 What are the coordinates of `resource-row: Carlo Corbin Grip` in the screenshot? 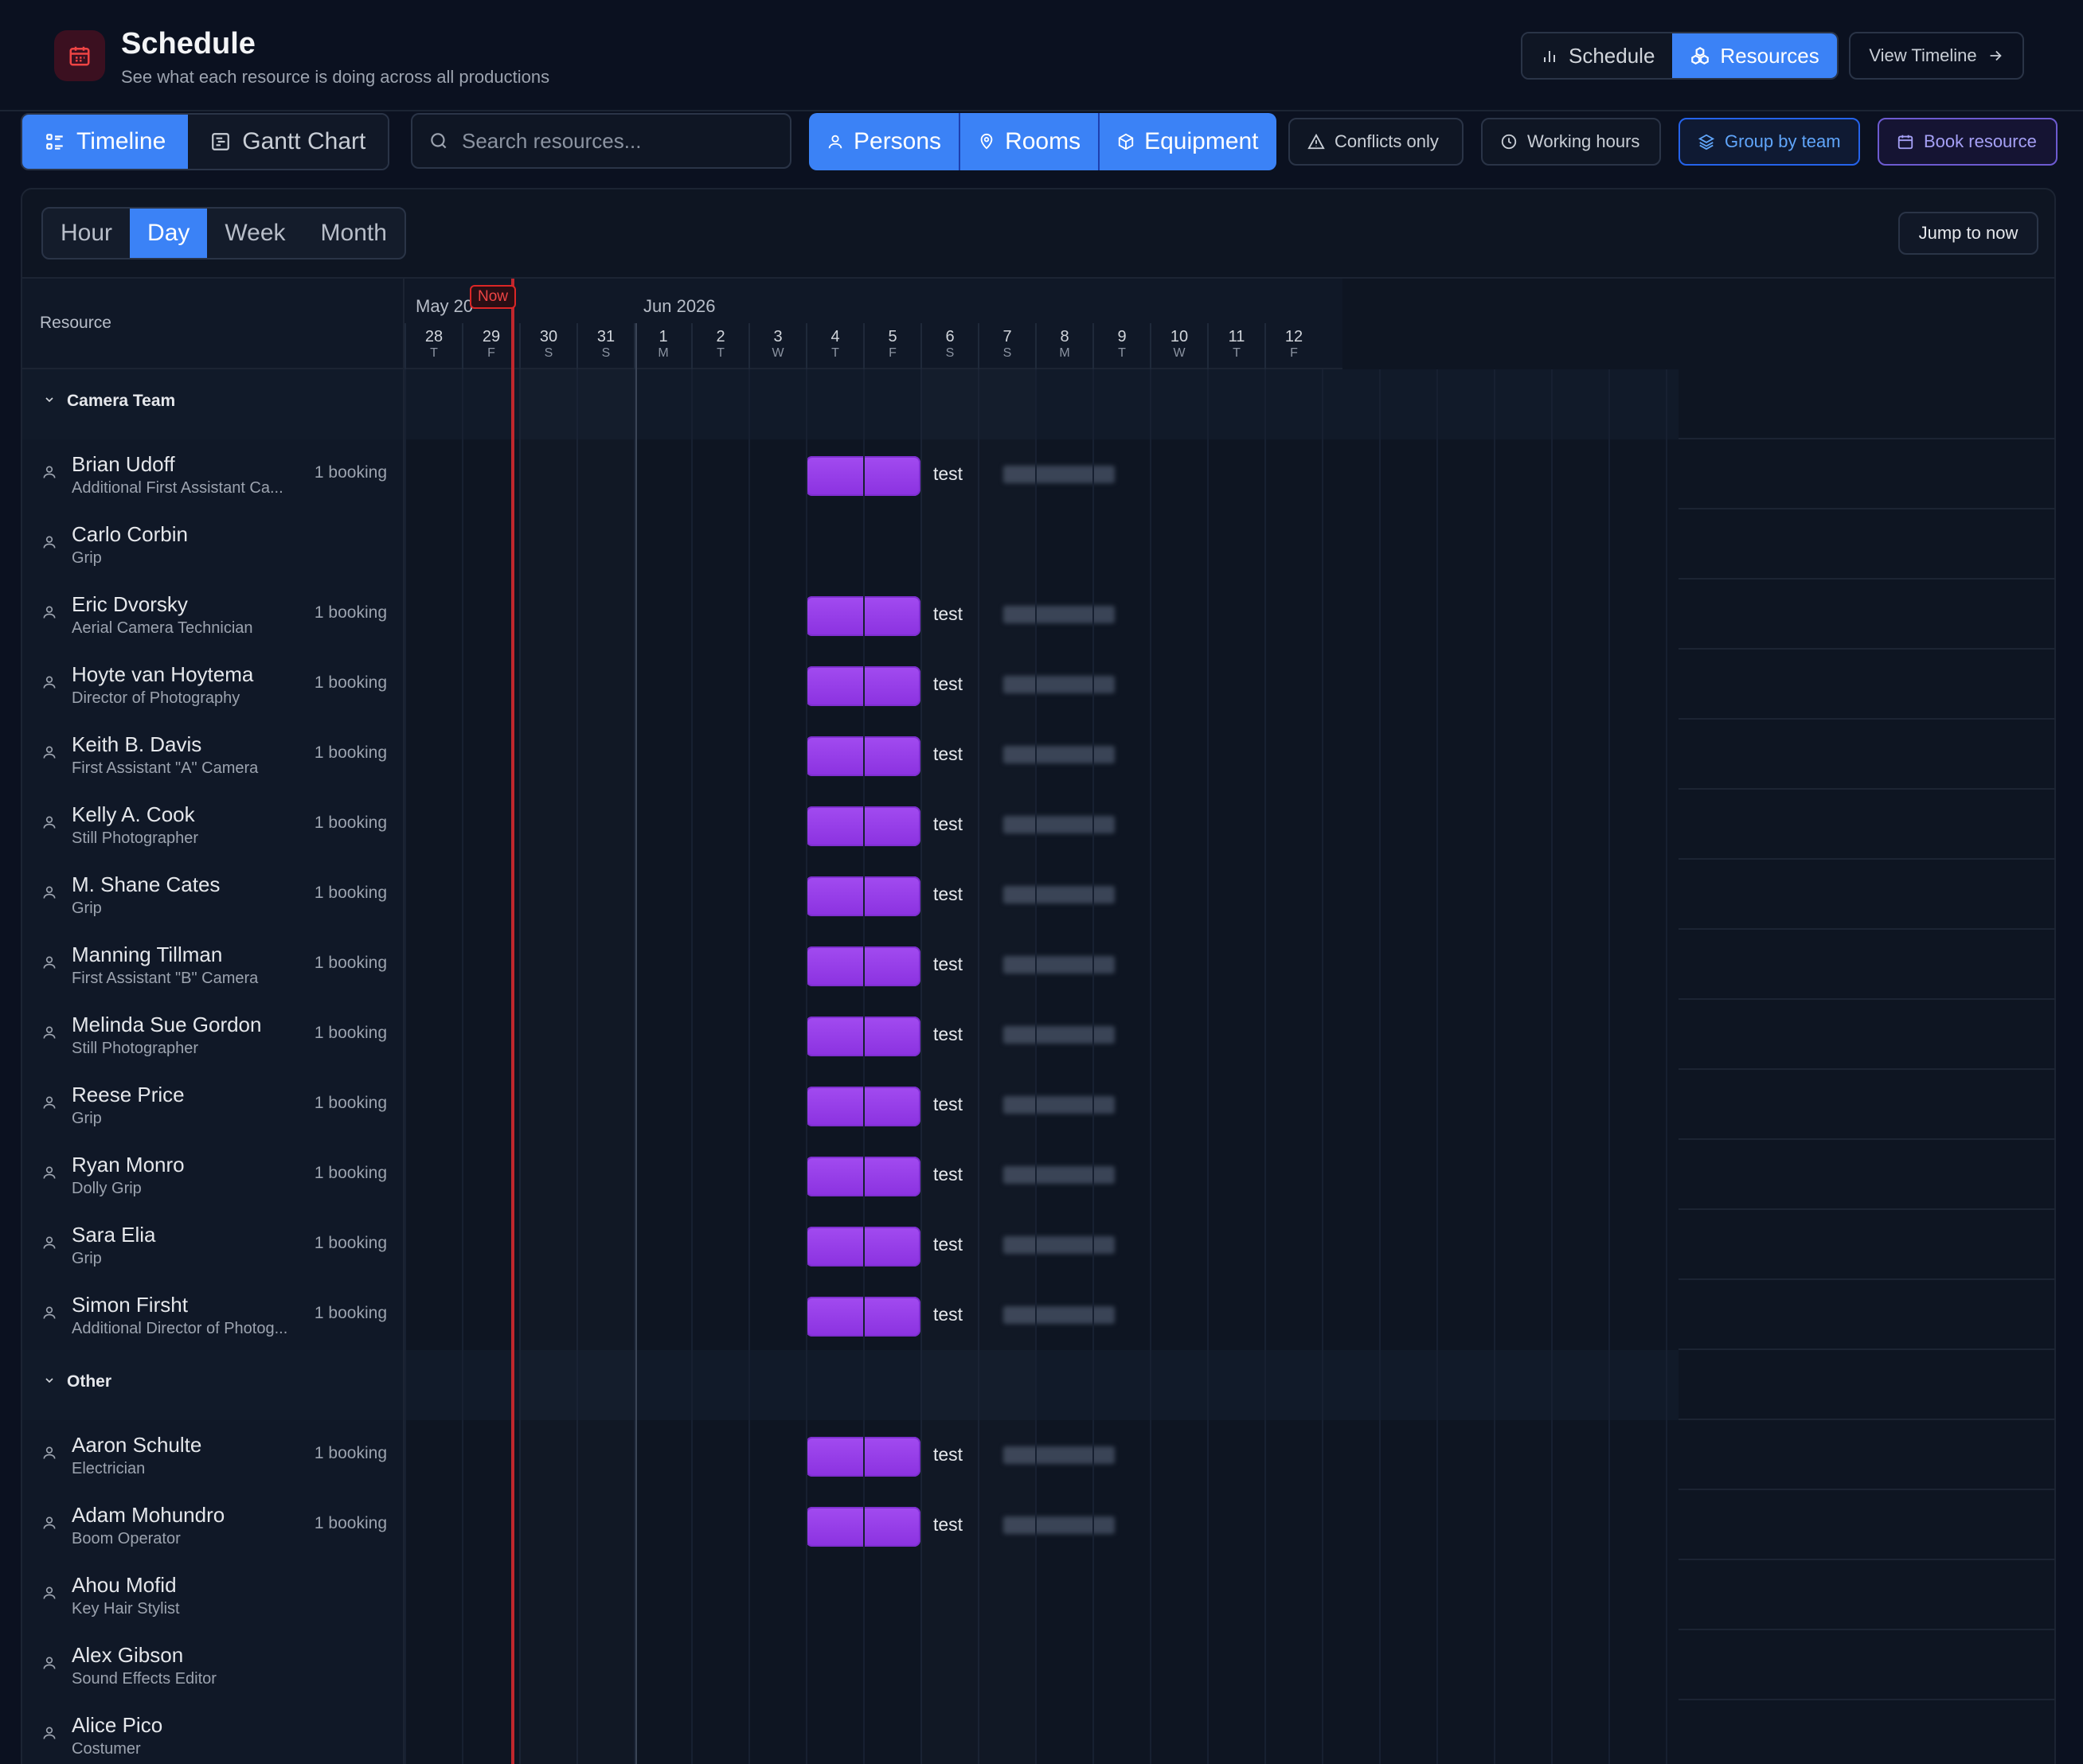 It's located at (1038, 544).